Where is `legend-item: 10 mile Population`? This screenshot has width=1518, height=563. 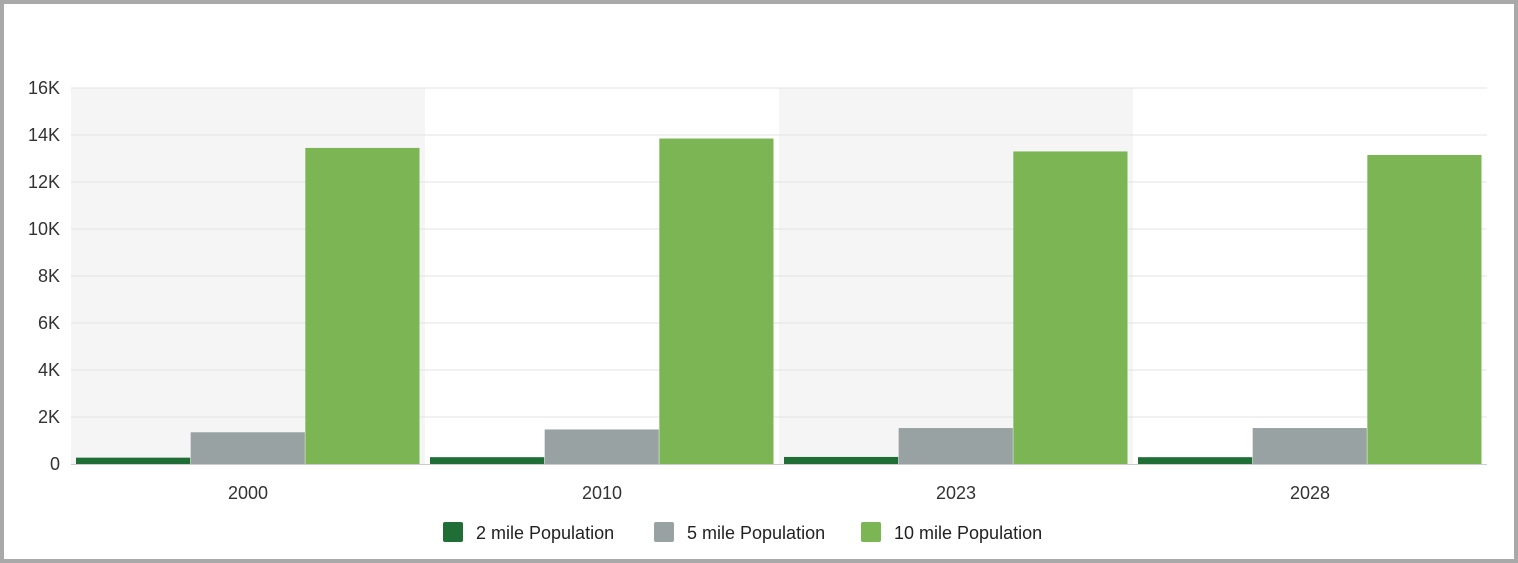
legend-item: 10 mile Population is located at coordinates (951, 532).